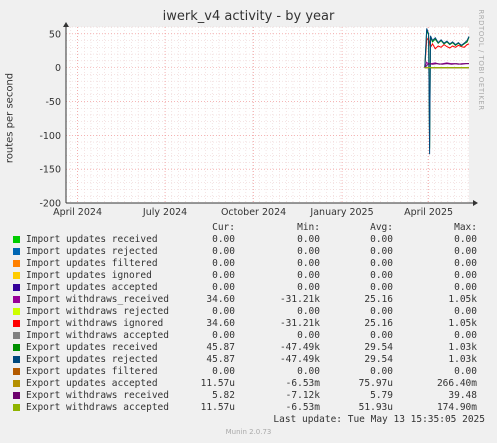  What do you see at coordinates (92, 239) in the screenshot?
I see `legend-series-name: Import updates received` at bounding box center [92, 239].